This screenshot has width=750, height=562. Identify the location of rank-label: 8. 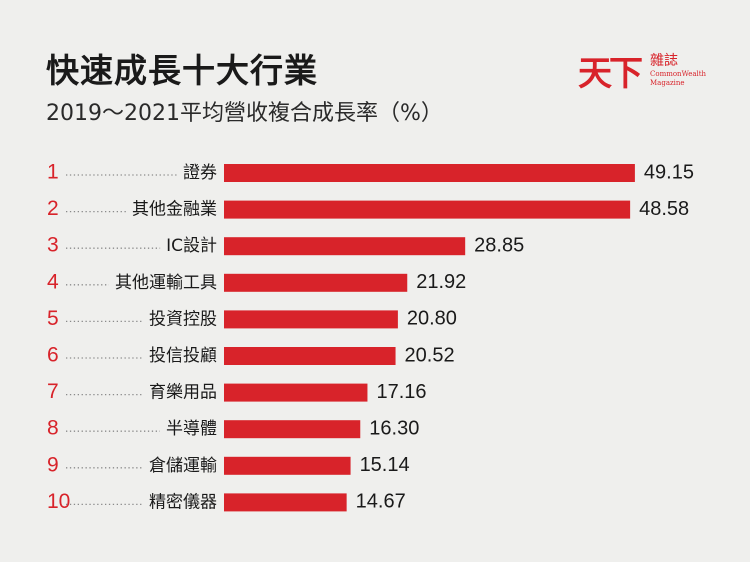
(53, 428).